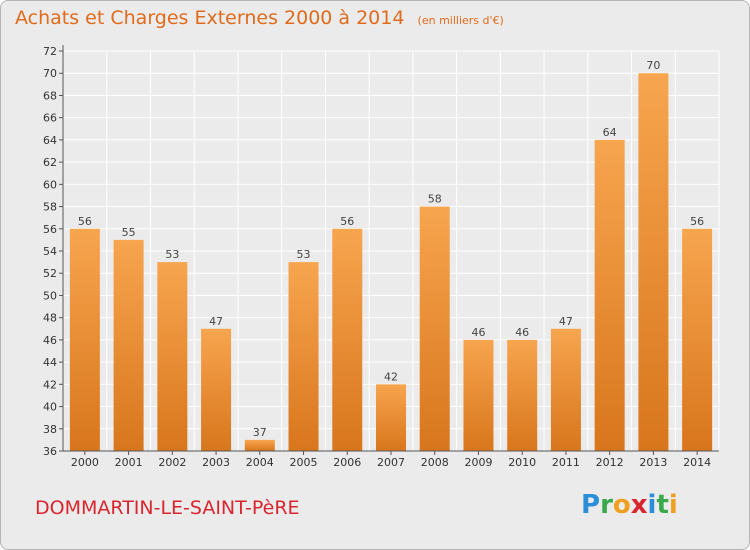  Describe the element at coordinates (653, 65) in the screenshot. I see `value-label: 70` at that location.